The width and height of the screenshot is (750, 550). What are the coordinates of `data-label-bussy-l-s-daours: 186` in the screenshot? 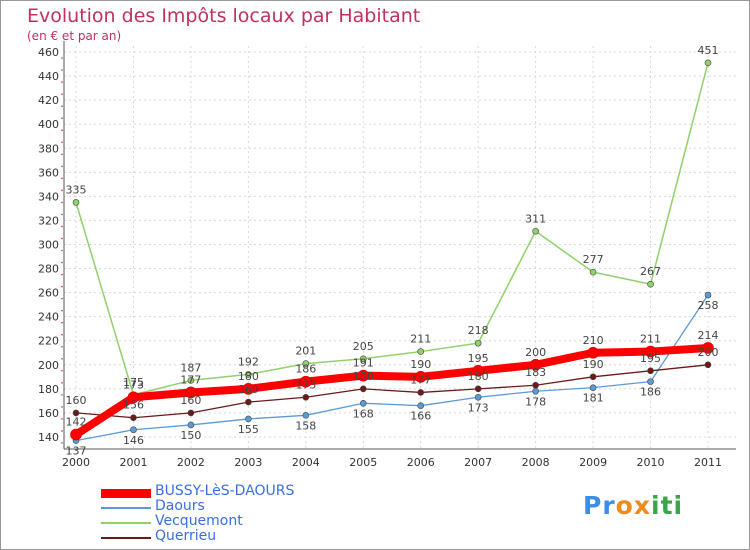 It's located at (305, 369).